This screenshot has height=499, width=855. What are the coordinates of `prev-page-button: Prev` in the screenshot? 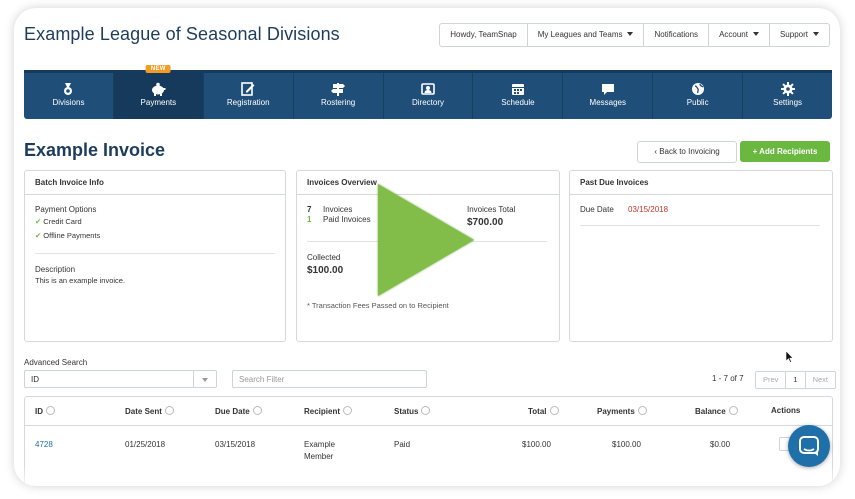 It's located at (771, 380).